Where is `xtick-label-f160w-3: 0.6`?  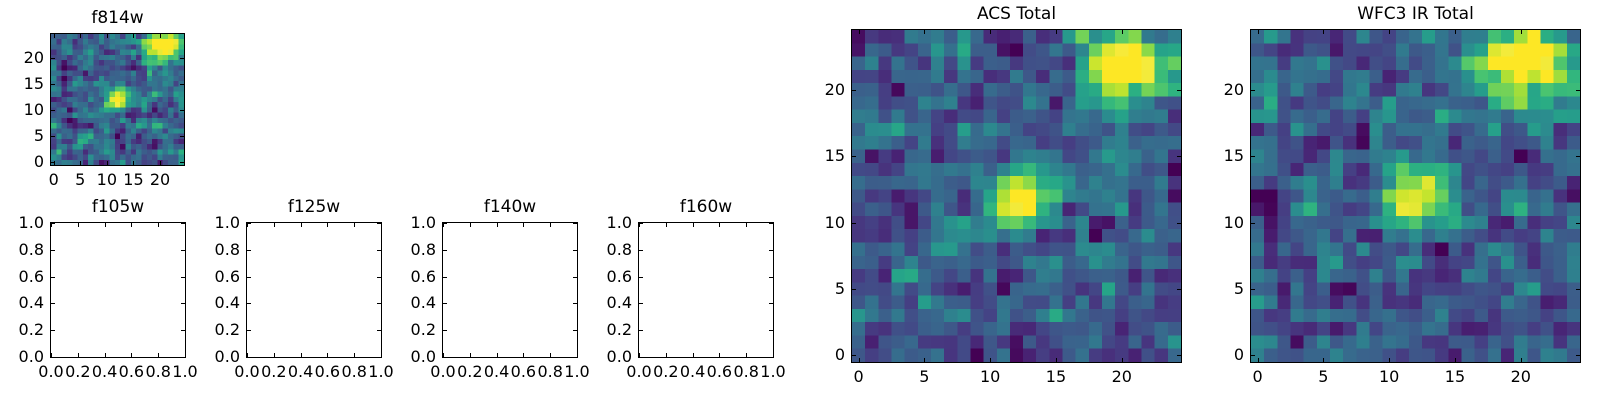 xtick-label-f160w-3: 0.6 is located at coordinates (719, 371).